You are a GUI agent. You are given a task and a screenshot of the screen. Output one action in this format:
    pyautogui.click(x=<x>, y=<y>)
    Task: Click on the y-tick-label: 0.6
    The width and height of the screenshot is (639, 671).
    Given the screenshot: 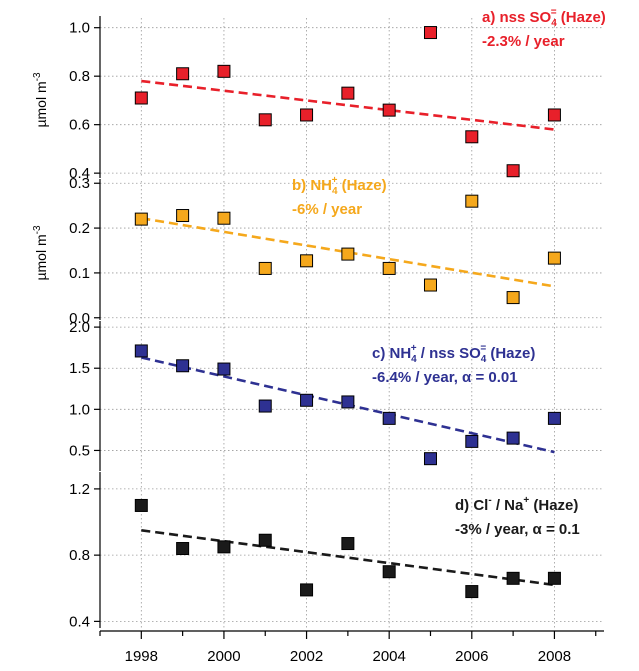 What is the action you would take?
    pyautogui.click(x=79, y=125)
    